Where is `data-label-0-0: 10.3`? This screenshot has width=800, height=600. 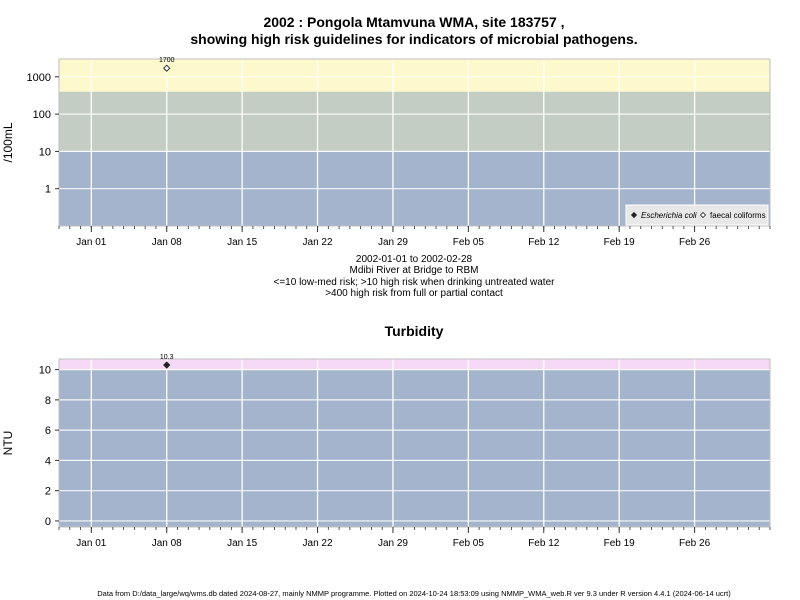 data-label-0-0: 10.3 is located at coordinates (167, 357).